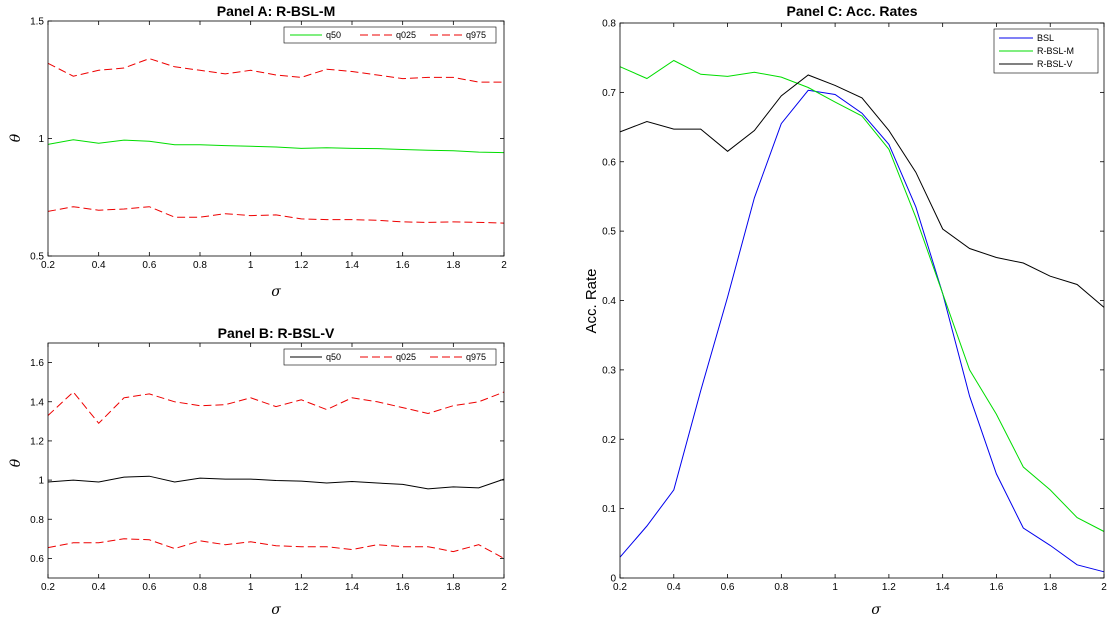 This screenshot has width=1110, height=619. I want to click on panel-a-xtick-label: 1.6, so click(403, 265).